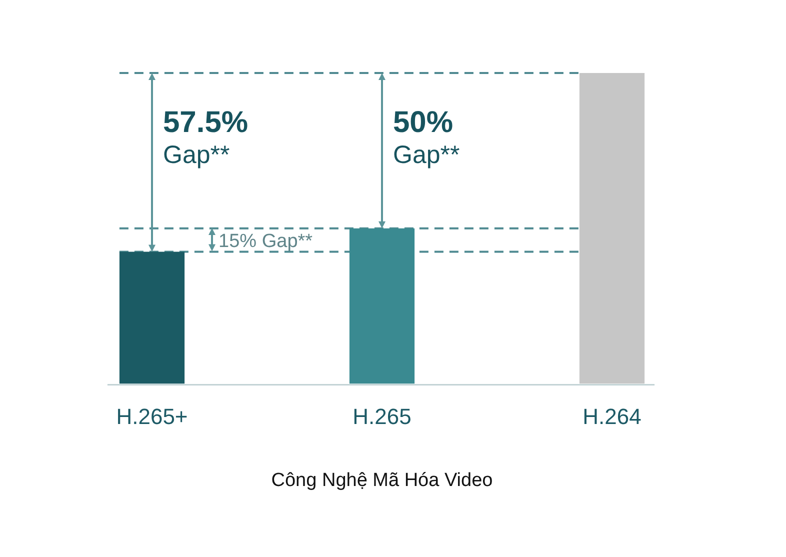 Image resolution: width=786 pixels, height=557 pixels. I want to click on x-axis-title: Công Nghệ Mã Hóa Video, so click(382, 480).